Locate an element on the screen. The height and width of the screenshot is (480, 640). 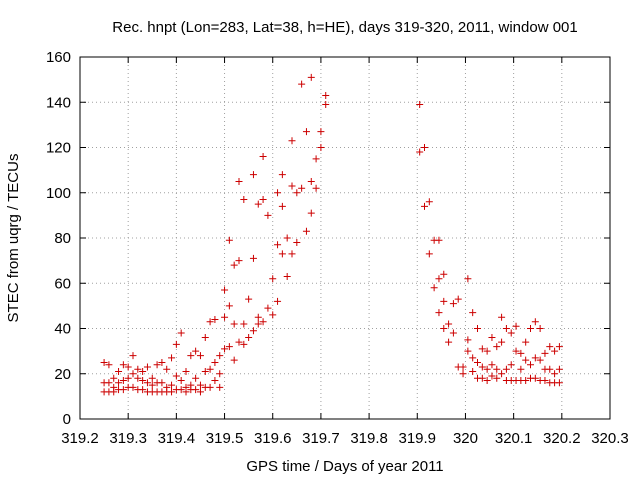
x-tick-label: 319.2 is located at coordinates (80, 438).